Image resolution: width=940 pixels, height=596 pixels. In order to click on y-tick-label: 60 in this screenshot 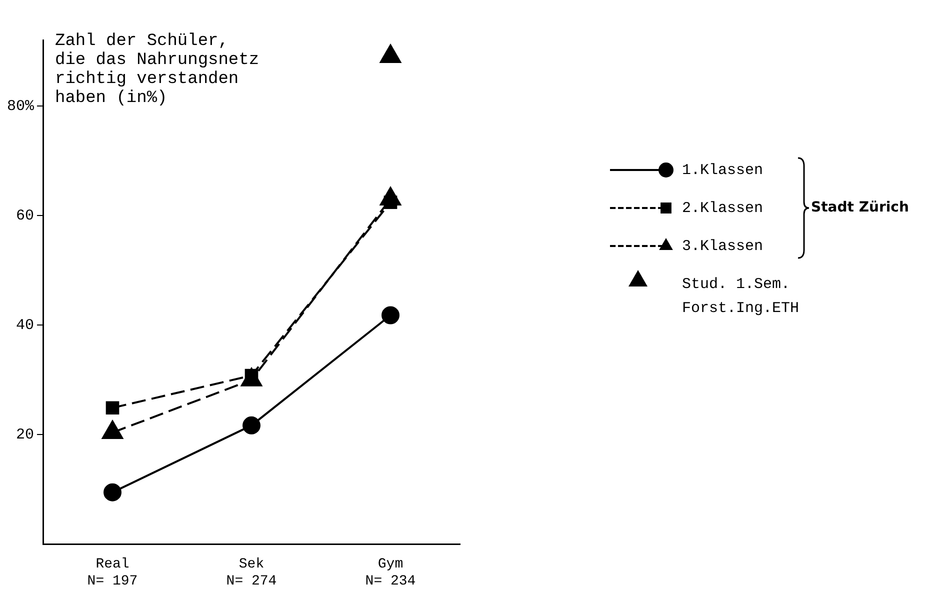, I will do `click(25, 215)`.